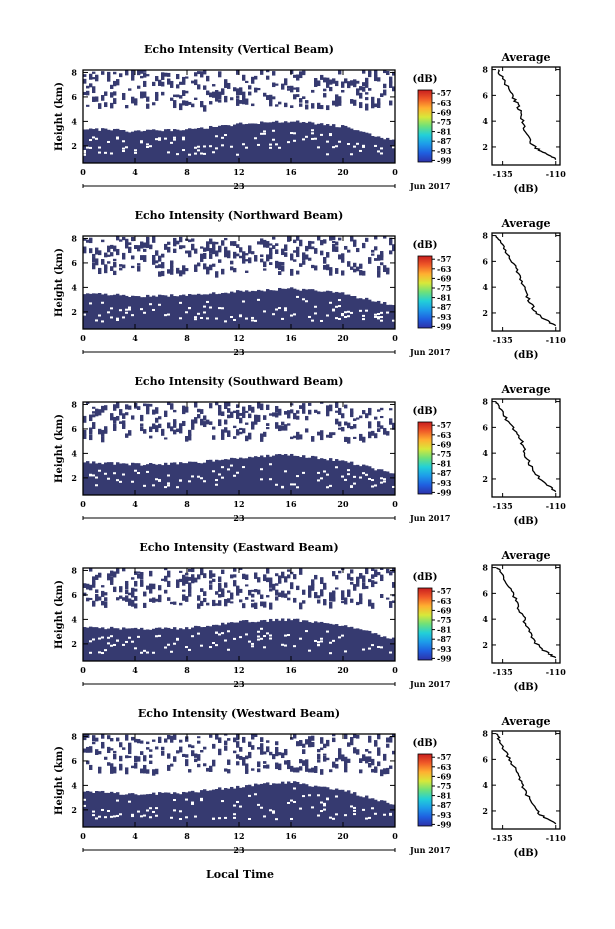 This screenshot has width=615, height=929. Describe the element at coordinates (444, 132) in the screenshot. I see `colorbar-tick-label: -81` at that location.